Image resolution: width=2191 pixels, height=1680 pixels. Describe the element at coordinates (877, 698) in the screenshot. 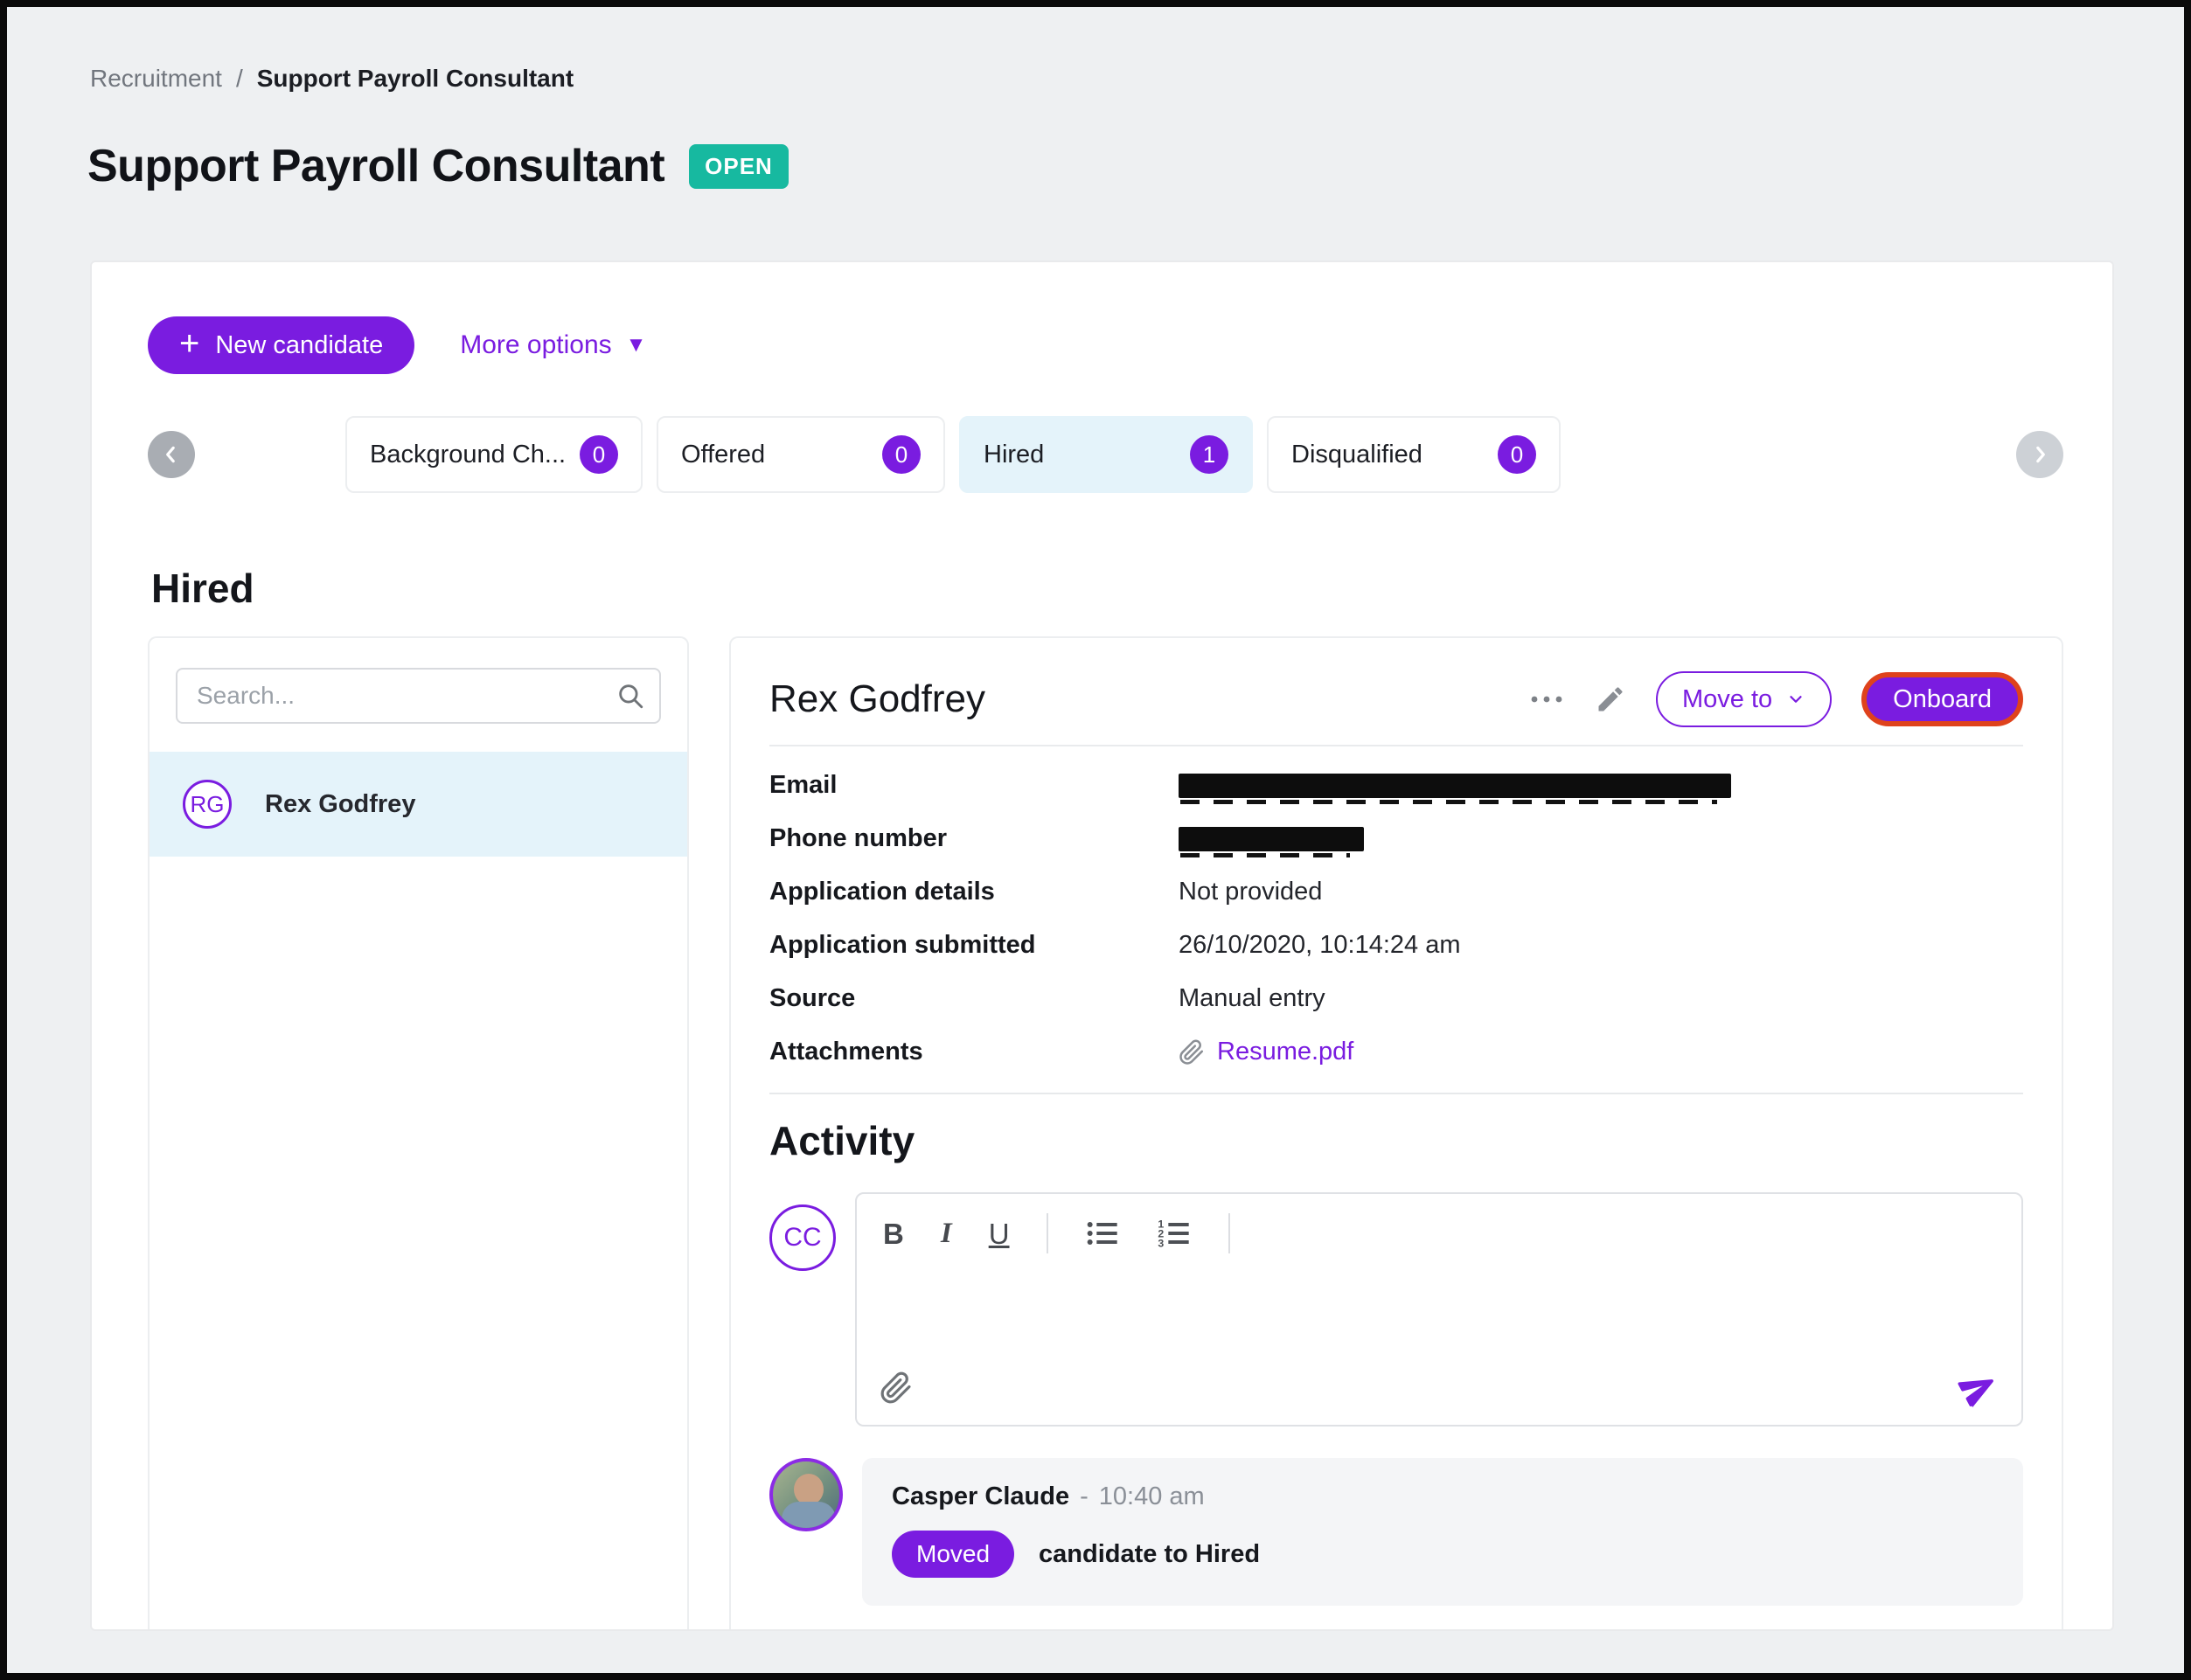

I see `candidate-detail-name: Rex Godfrey` at that location.